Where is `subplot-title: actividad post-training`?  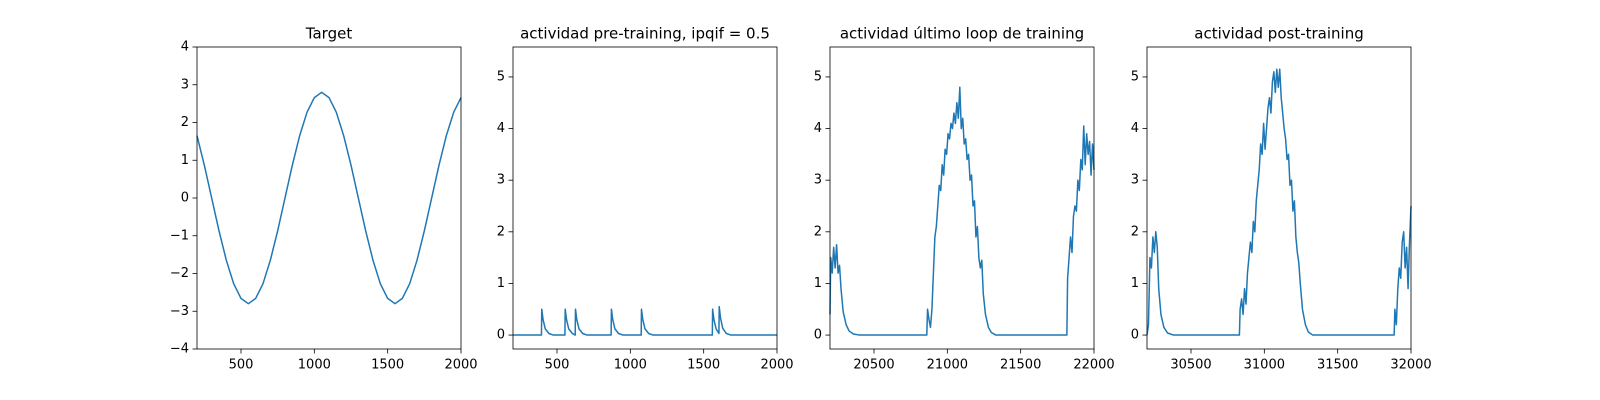
subplot-title: actividad post-training is located at coordinates (1278, 34).